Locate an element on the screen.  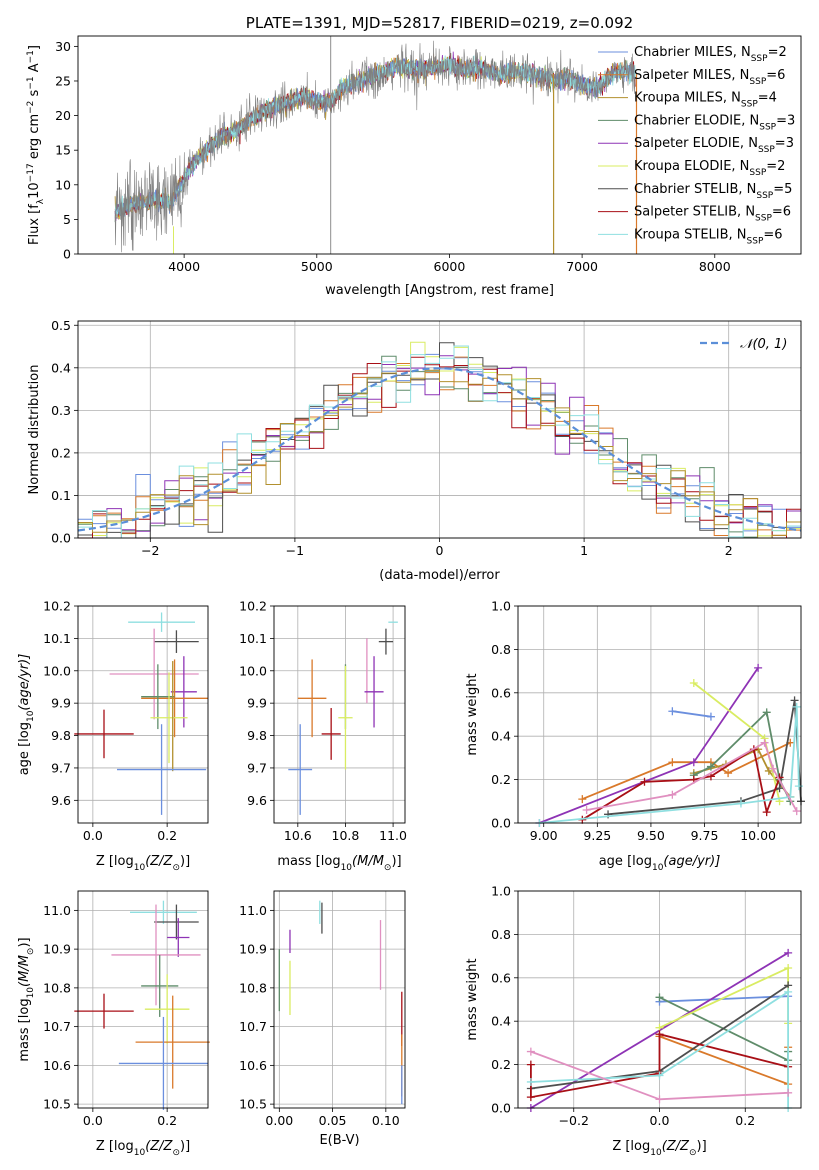
y-tick-label: 10.0 is located at coordinates (57, 670).